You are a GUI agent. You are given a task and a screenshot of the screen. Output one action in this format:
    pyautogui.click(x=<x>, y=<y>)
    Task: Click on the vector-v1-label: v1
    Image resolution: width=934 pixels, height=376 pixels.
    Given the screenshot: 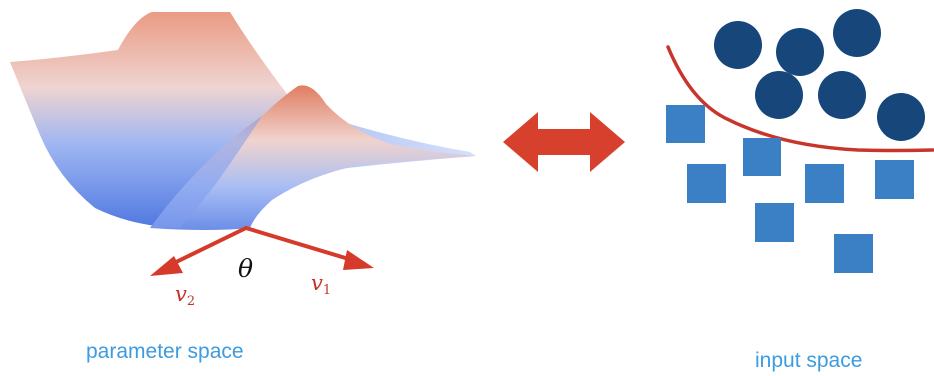 What is the action you would take?
    pyautogui.click(x=321, y=284)
    